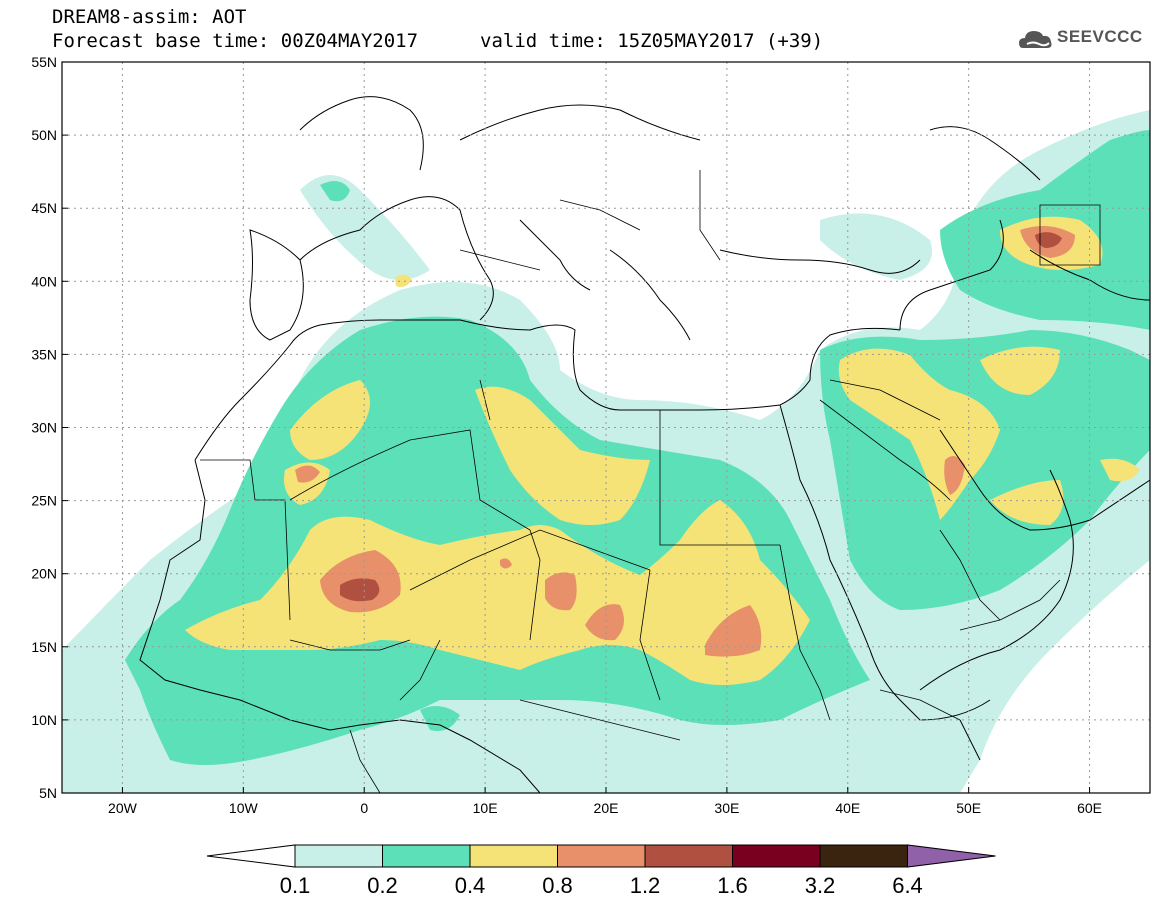 The width and height of the screenshot is (1165, 905). I want to click on lat-tick-label: 30N, so click(44, 428).